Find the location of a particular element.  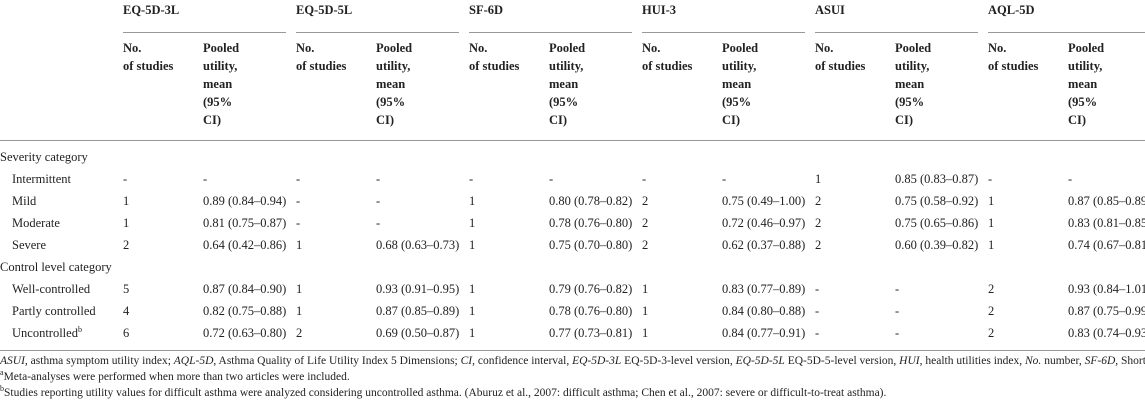

abbr-text: EQ-5D-5-level version, is located at coordinates (842, 361).